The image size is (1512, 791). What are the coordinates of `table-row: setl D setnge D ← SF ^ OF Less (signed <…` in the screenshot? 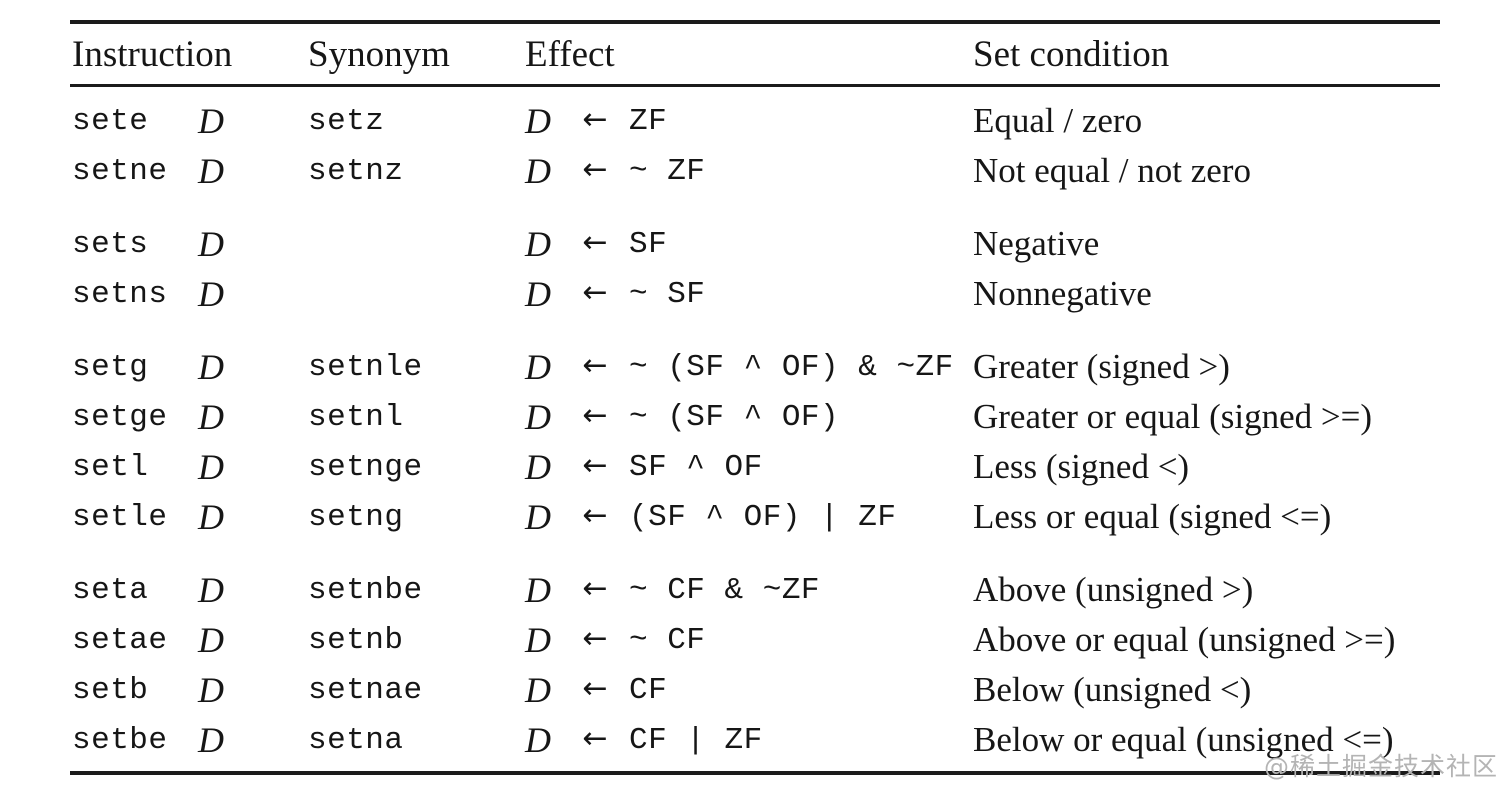 It's located at (755, 467).